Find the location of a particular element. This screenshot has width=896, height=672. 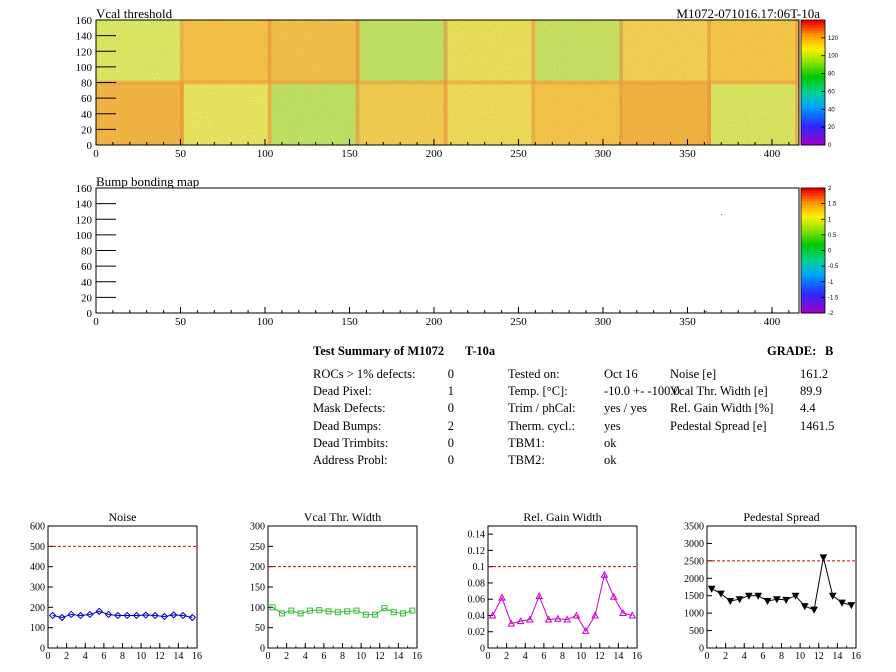

chart-title: Vcal Thr. Width is located at coordinates (342, 517).